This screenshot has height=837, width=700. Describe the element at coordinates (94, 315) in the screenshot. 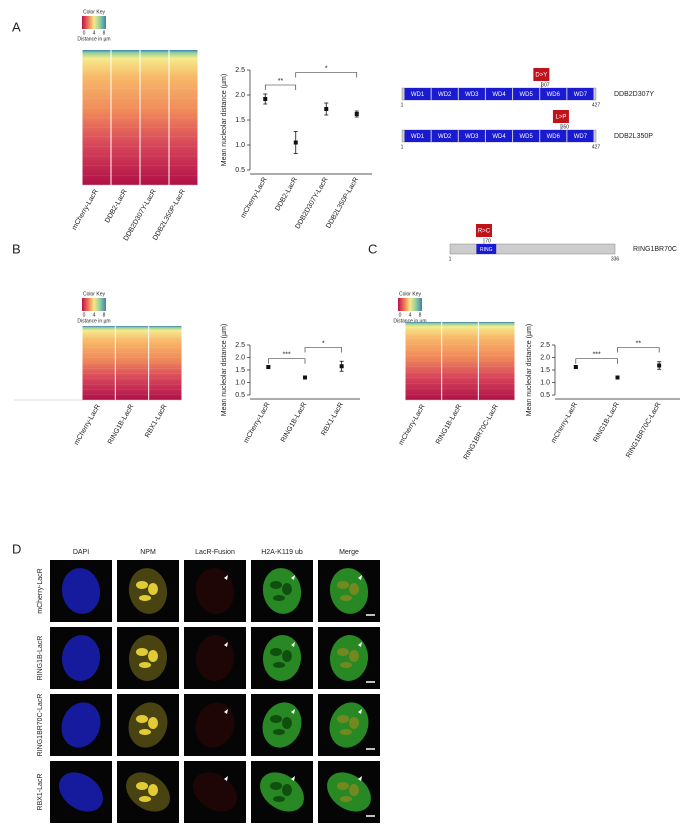

I see `color-key-tick: 4` at that location.